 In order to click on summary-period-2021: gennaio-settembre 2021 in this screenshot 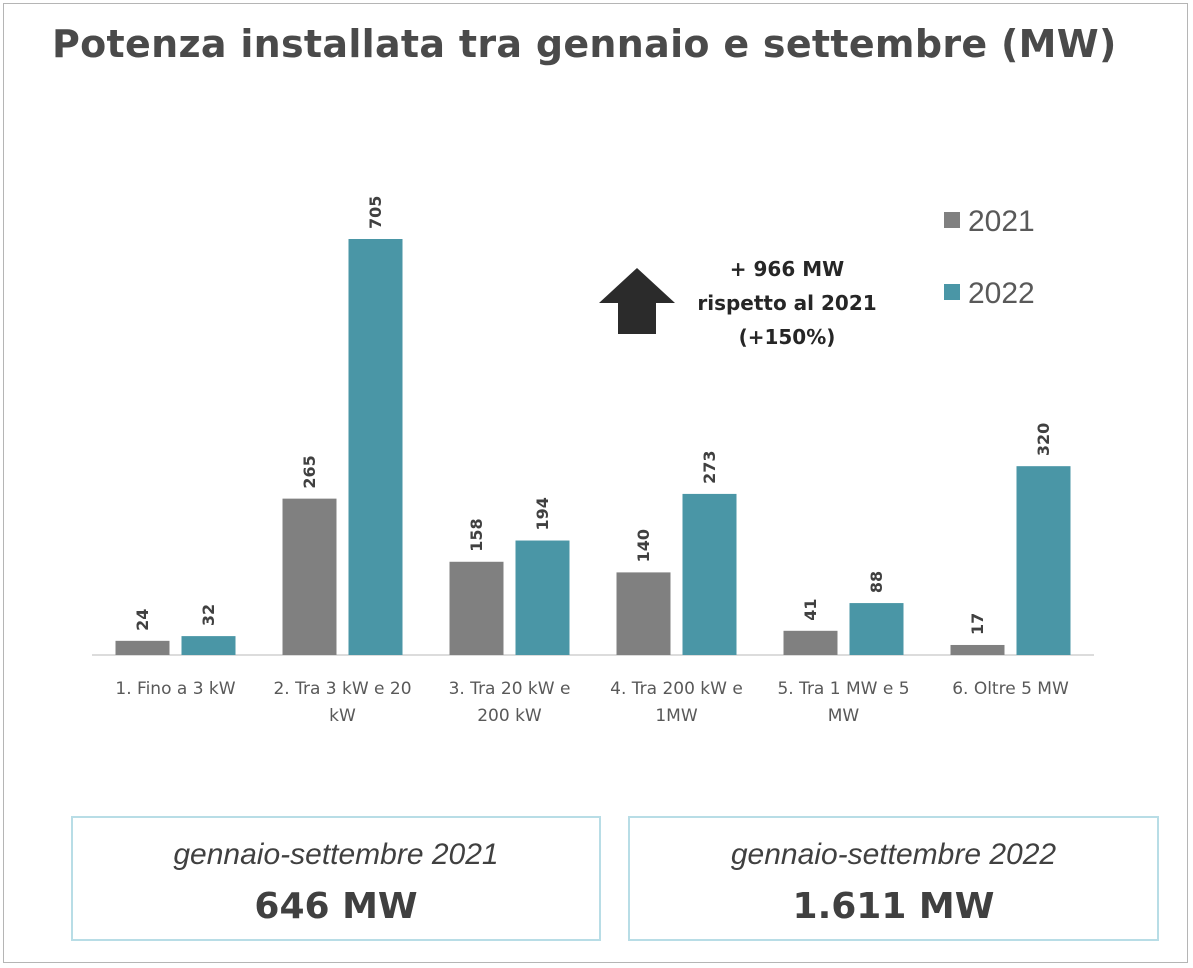, I will do `click(336, 854)`.